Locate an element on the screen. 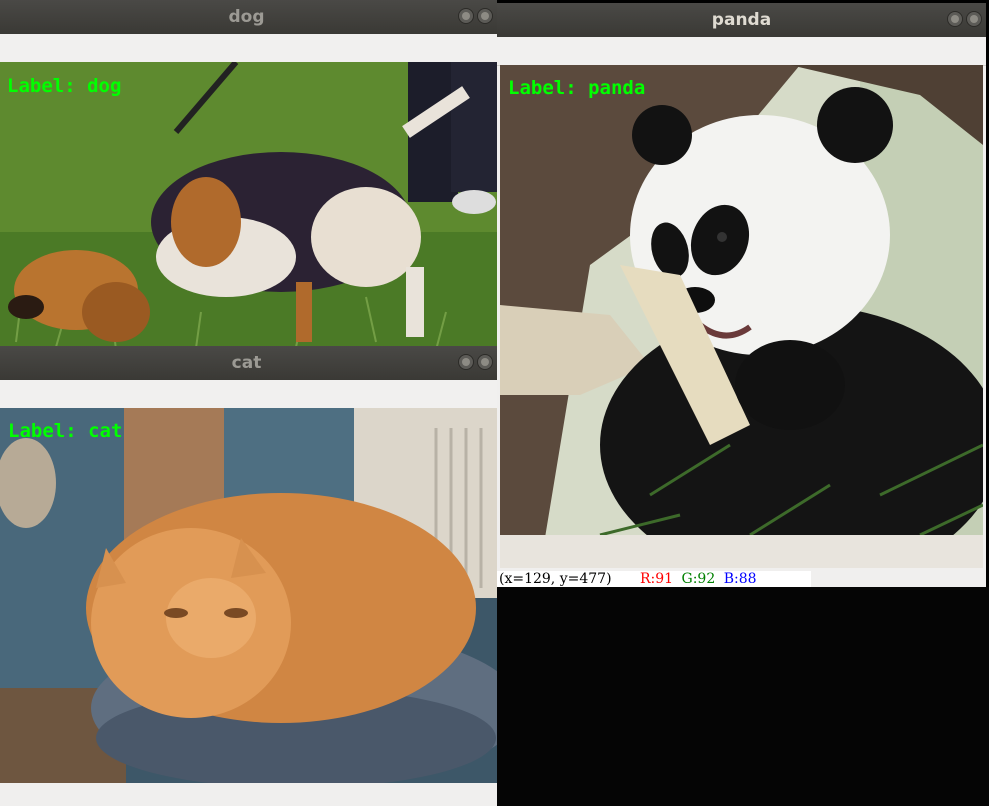 This screenshot has height=806, width=989. pixel-info-statusbar: (x=129, y=477) R:91 G:92 B:88 is located at coordinates (654, 579).